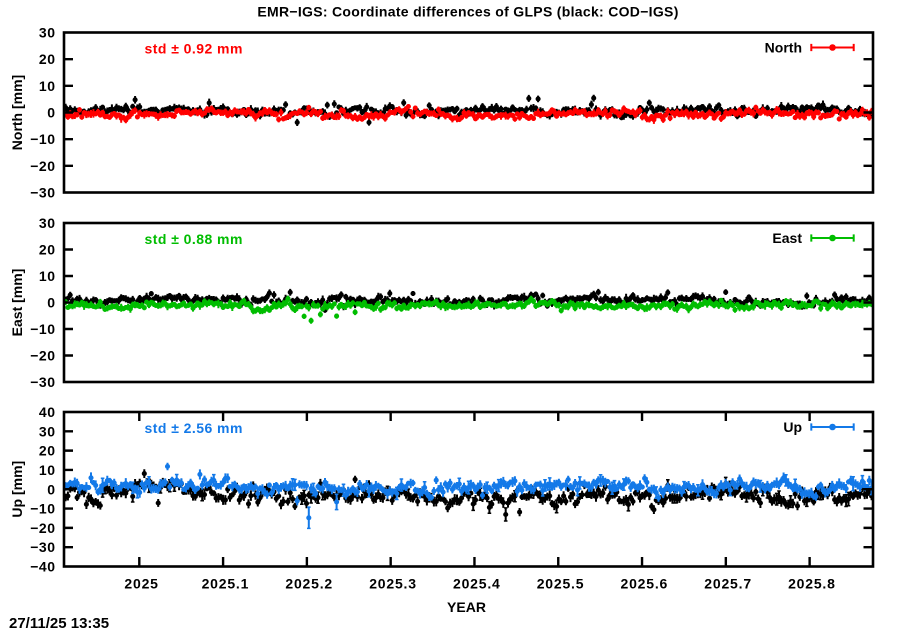 The image size is (900, 630). I want to click on svg-text: East [mm], so click(17, 303).